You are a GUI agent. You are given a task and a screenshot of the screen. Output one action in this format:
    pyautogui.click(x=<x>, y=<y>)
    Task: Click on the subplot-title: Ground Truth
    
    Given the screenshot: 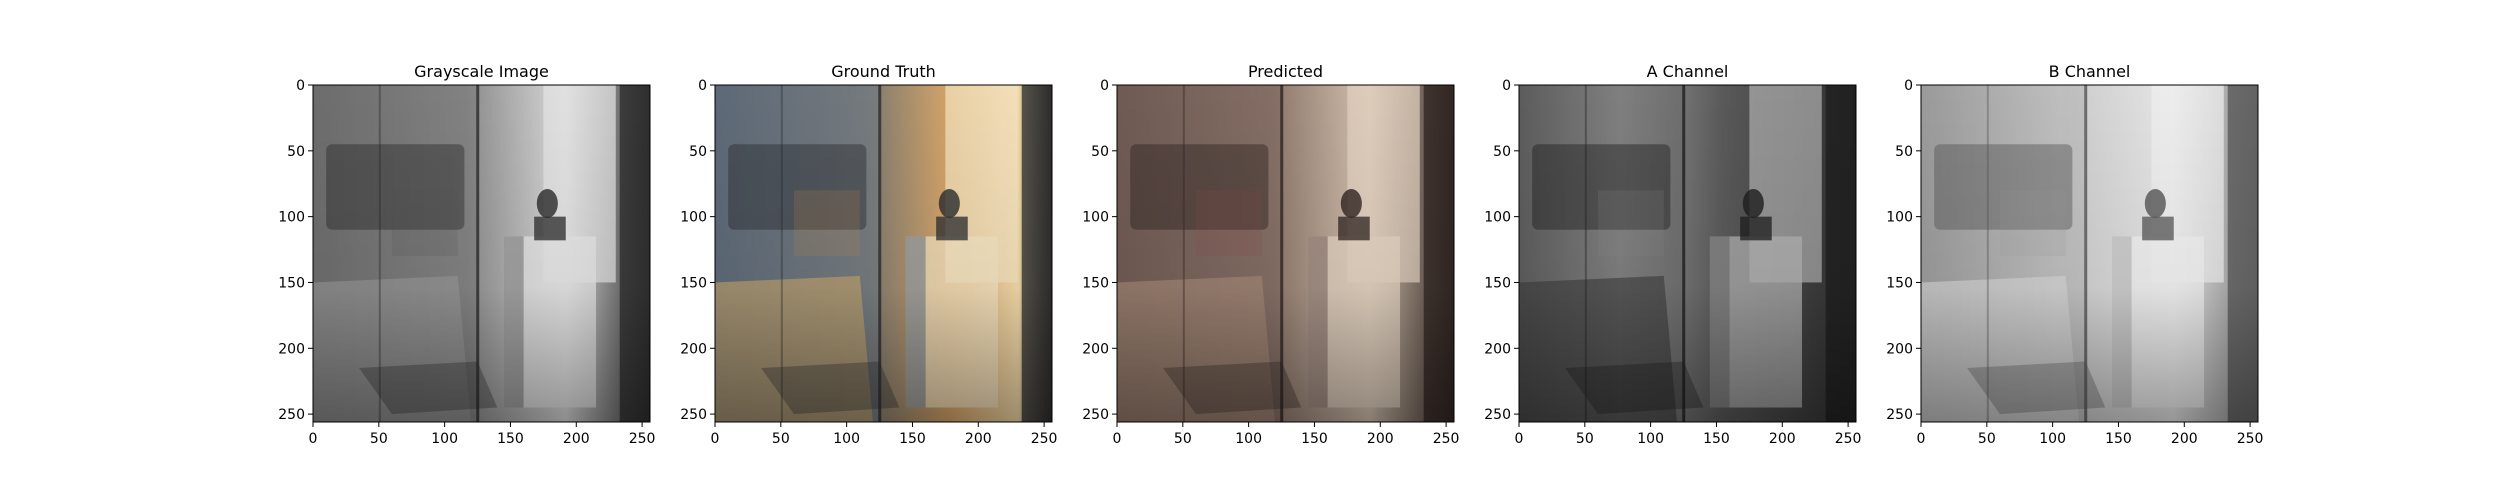 What is the action you would take?
    pyautogui.click(x=883, y=71)
    